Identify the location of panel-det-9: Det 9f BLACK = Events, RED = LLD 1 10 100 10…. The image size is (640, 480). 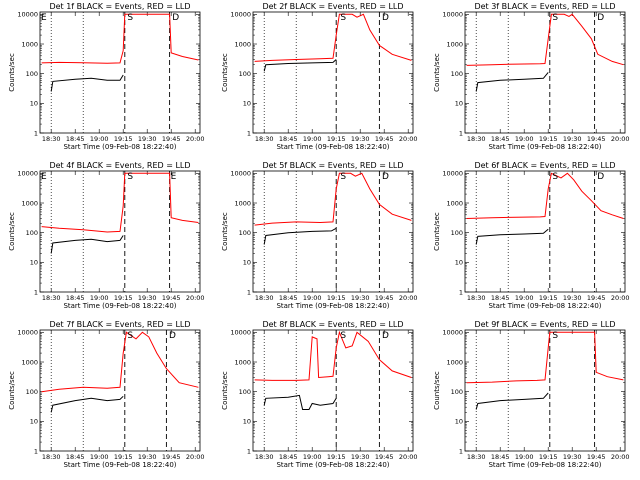
(531, 394).